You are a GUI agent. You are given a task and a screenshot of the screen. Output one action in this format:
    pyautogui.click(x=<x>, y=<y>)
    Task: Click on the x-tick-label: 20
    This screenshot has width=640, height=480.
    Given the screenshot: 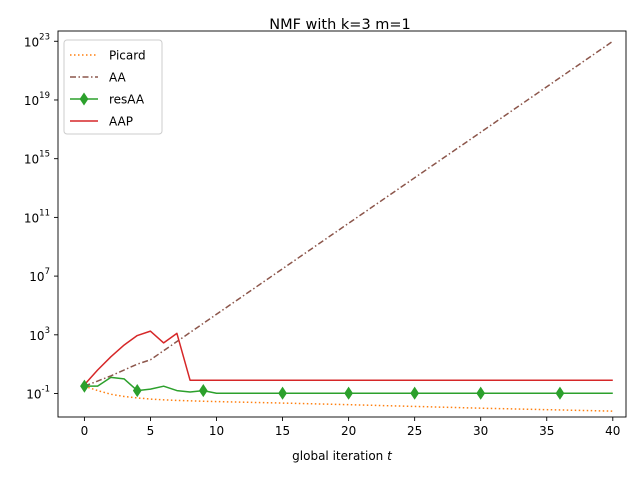 What is the action you would take?
    pyautogui.click(x=348, y=431)
    